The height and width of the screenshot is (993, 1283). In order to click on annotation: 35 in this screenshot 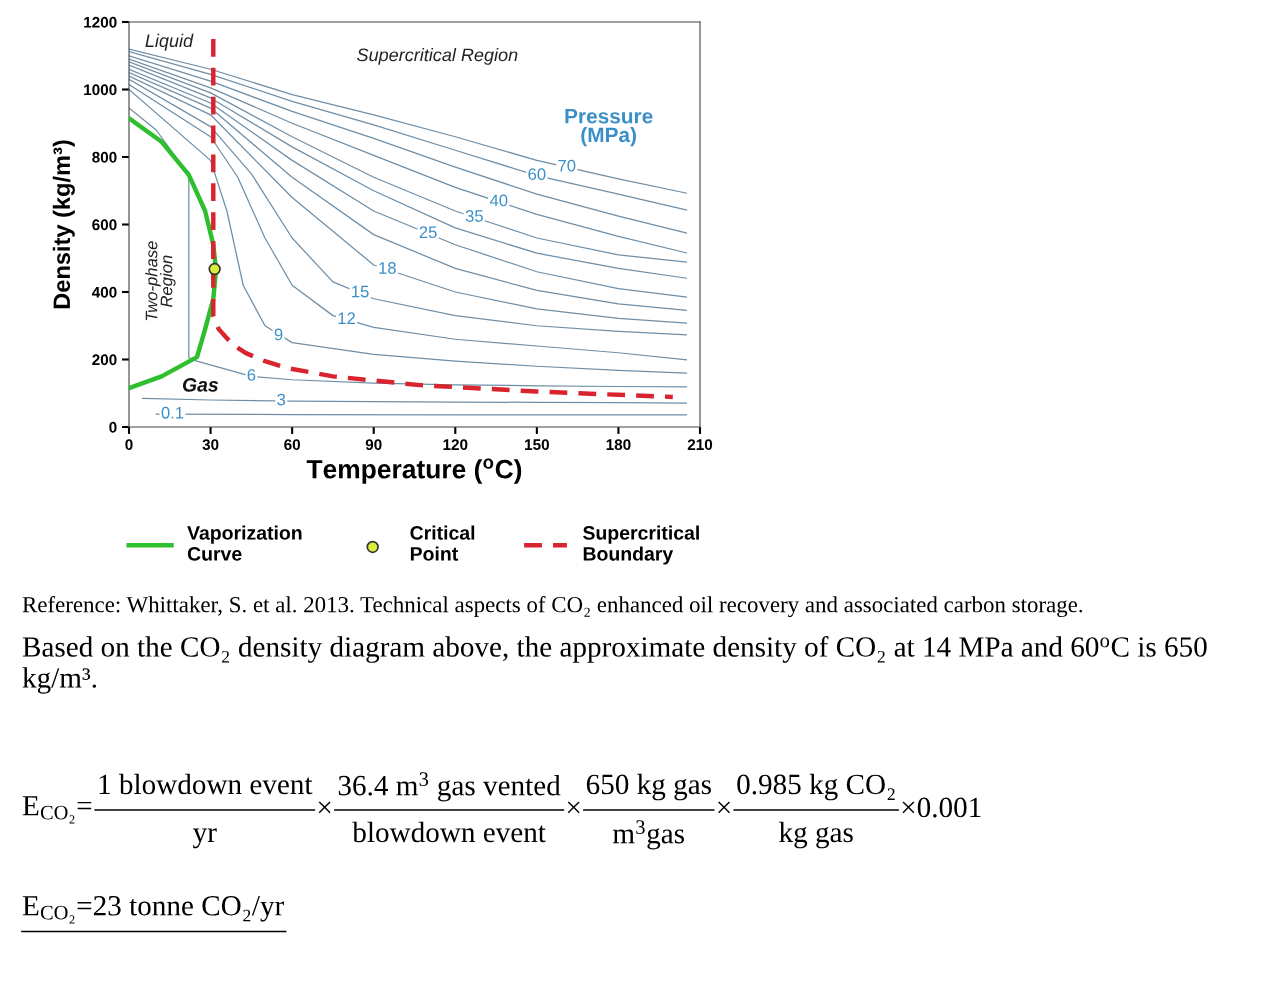, I will do `click(474, 216)`.